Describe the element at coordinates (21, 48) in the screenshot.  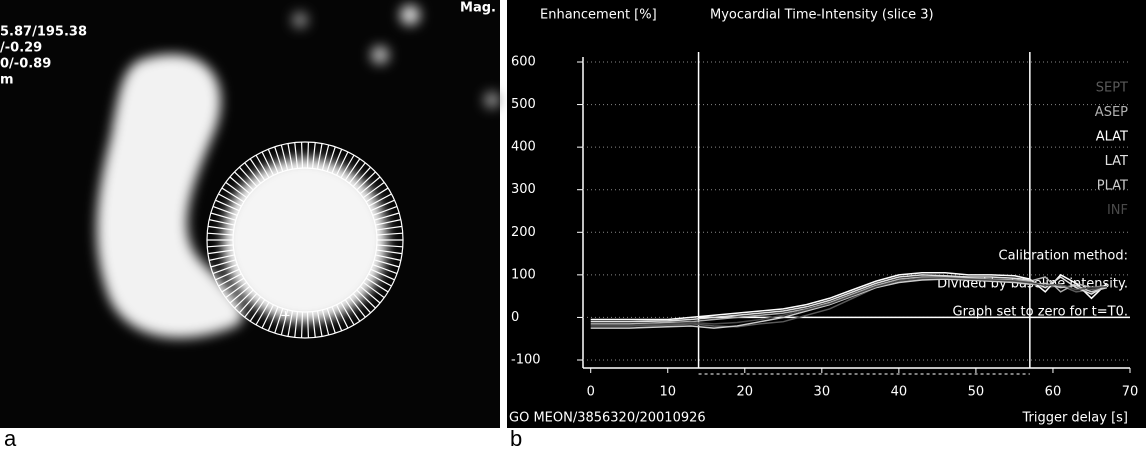
I see `image-text: /-0.29` at that location.